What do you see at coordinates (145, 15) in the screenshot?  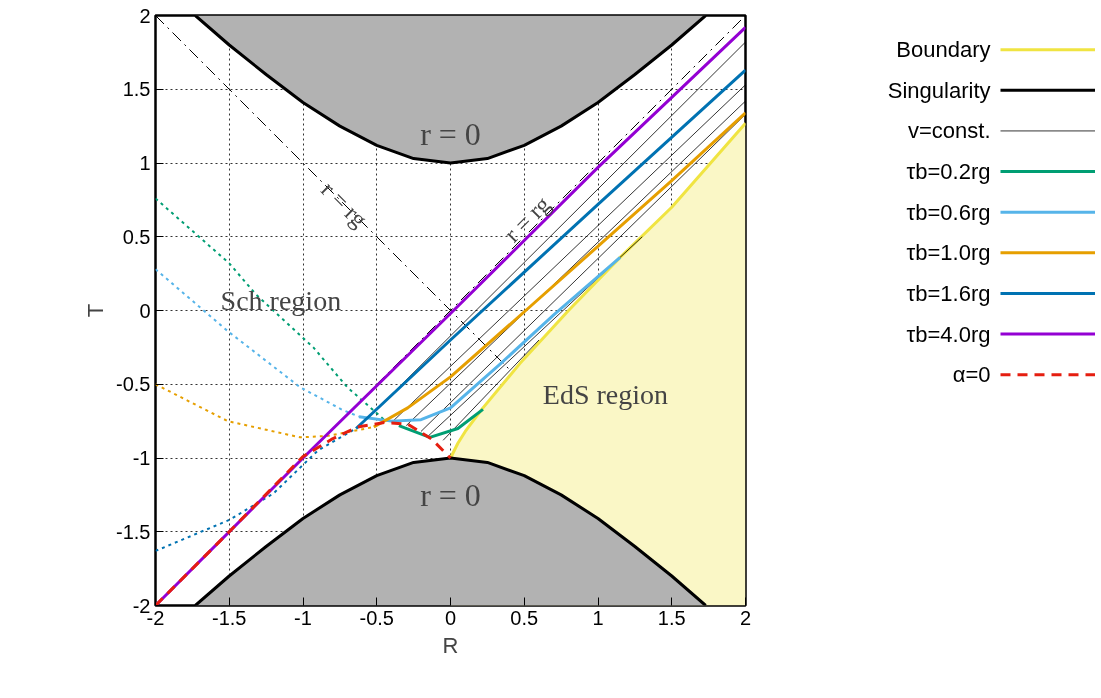 I see `y-tick-label: 2` at bounding box center [145, 15].